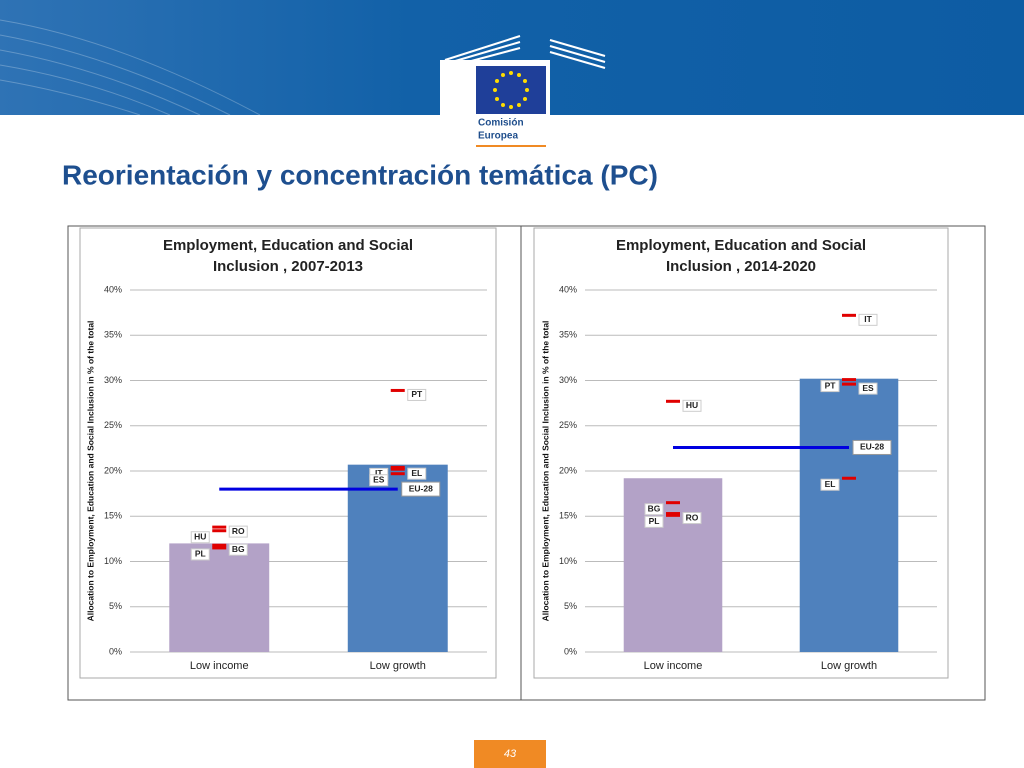  What do you see at coordinates (511, 90) in the screenshot?
I see `stars` at bounding box center [511, 90].